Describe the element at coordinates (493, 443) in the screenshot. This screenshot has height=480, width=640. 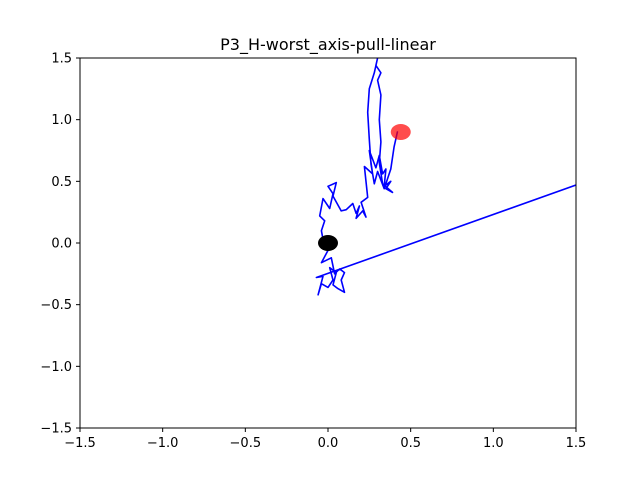
I see `x-tick-label: 1.0` at that location.